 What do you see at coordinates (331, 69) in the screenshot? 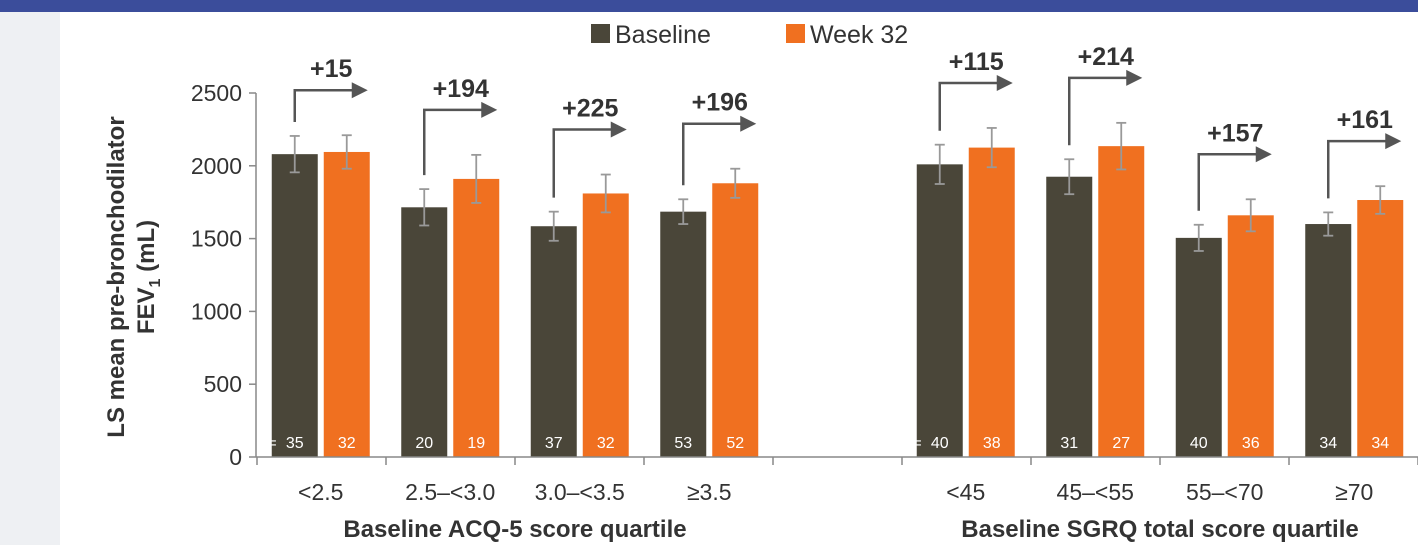
I see `change-value-label: +15` at bounding box center [331, 69].